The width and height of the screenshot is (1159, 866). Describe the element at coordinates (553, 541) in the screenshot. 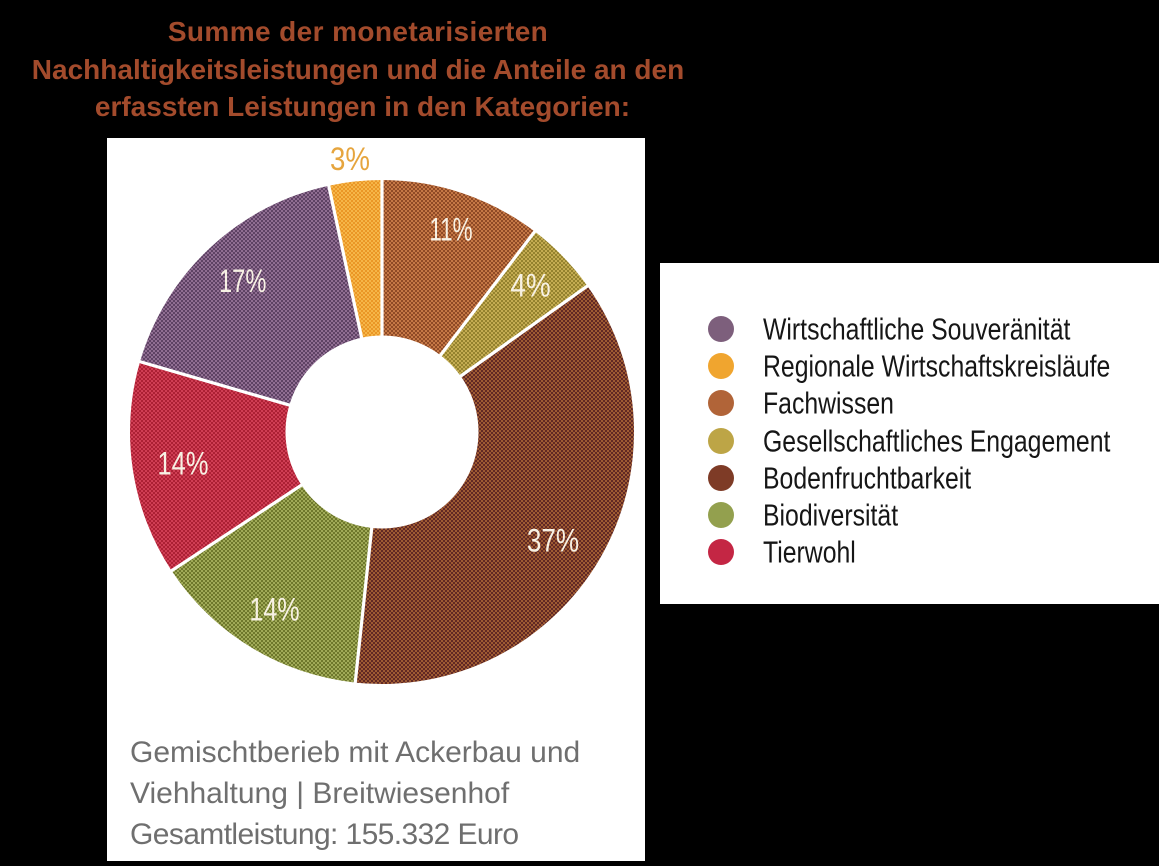

I see `svg-text: 37%` at that location.